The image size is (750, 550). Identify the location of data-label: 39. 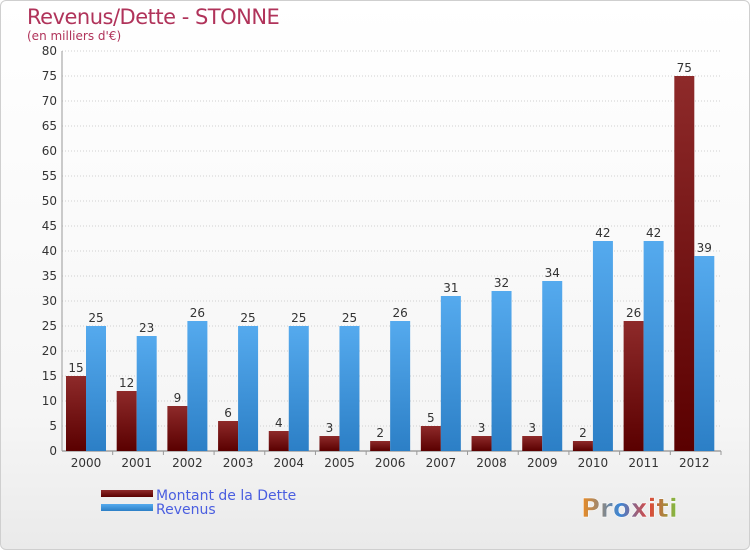
(704, 248).